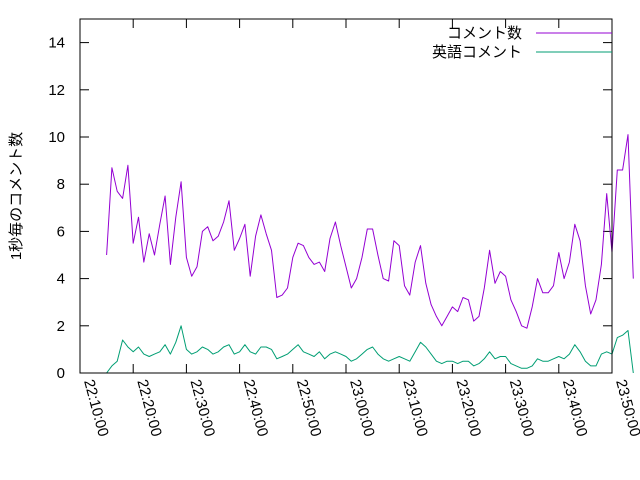  I want to click on x-tick-label: 23:50:00, so click(626, 408).